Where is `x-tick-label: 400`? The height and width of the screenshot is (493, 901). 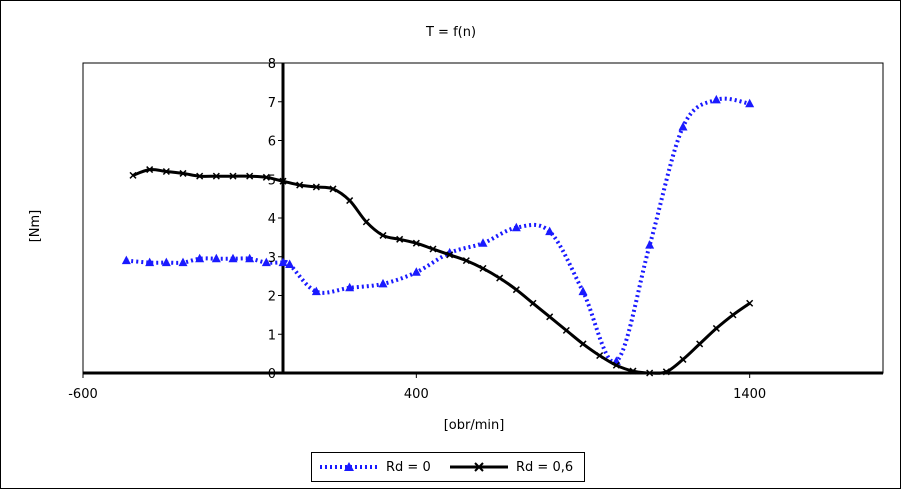
x-tick-label: 400 is located at coordinates (416, 394).